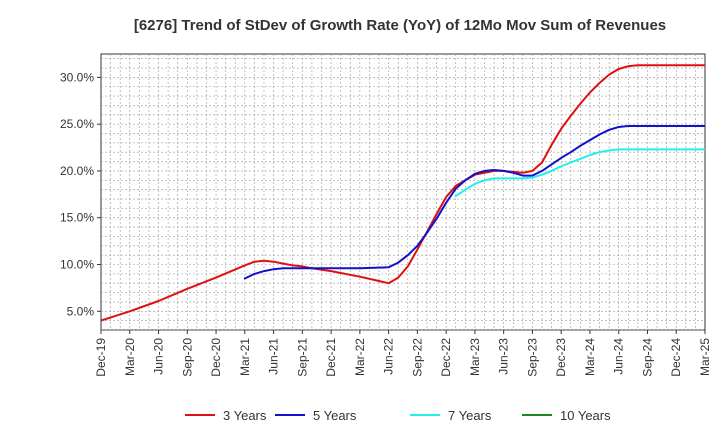 The width and height of the screenshot is (720, 440). Describe the element at coordinates (335, 415) in the screenshot. I see `legend-label: 5 Years` at that location.